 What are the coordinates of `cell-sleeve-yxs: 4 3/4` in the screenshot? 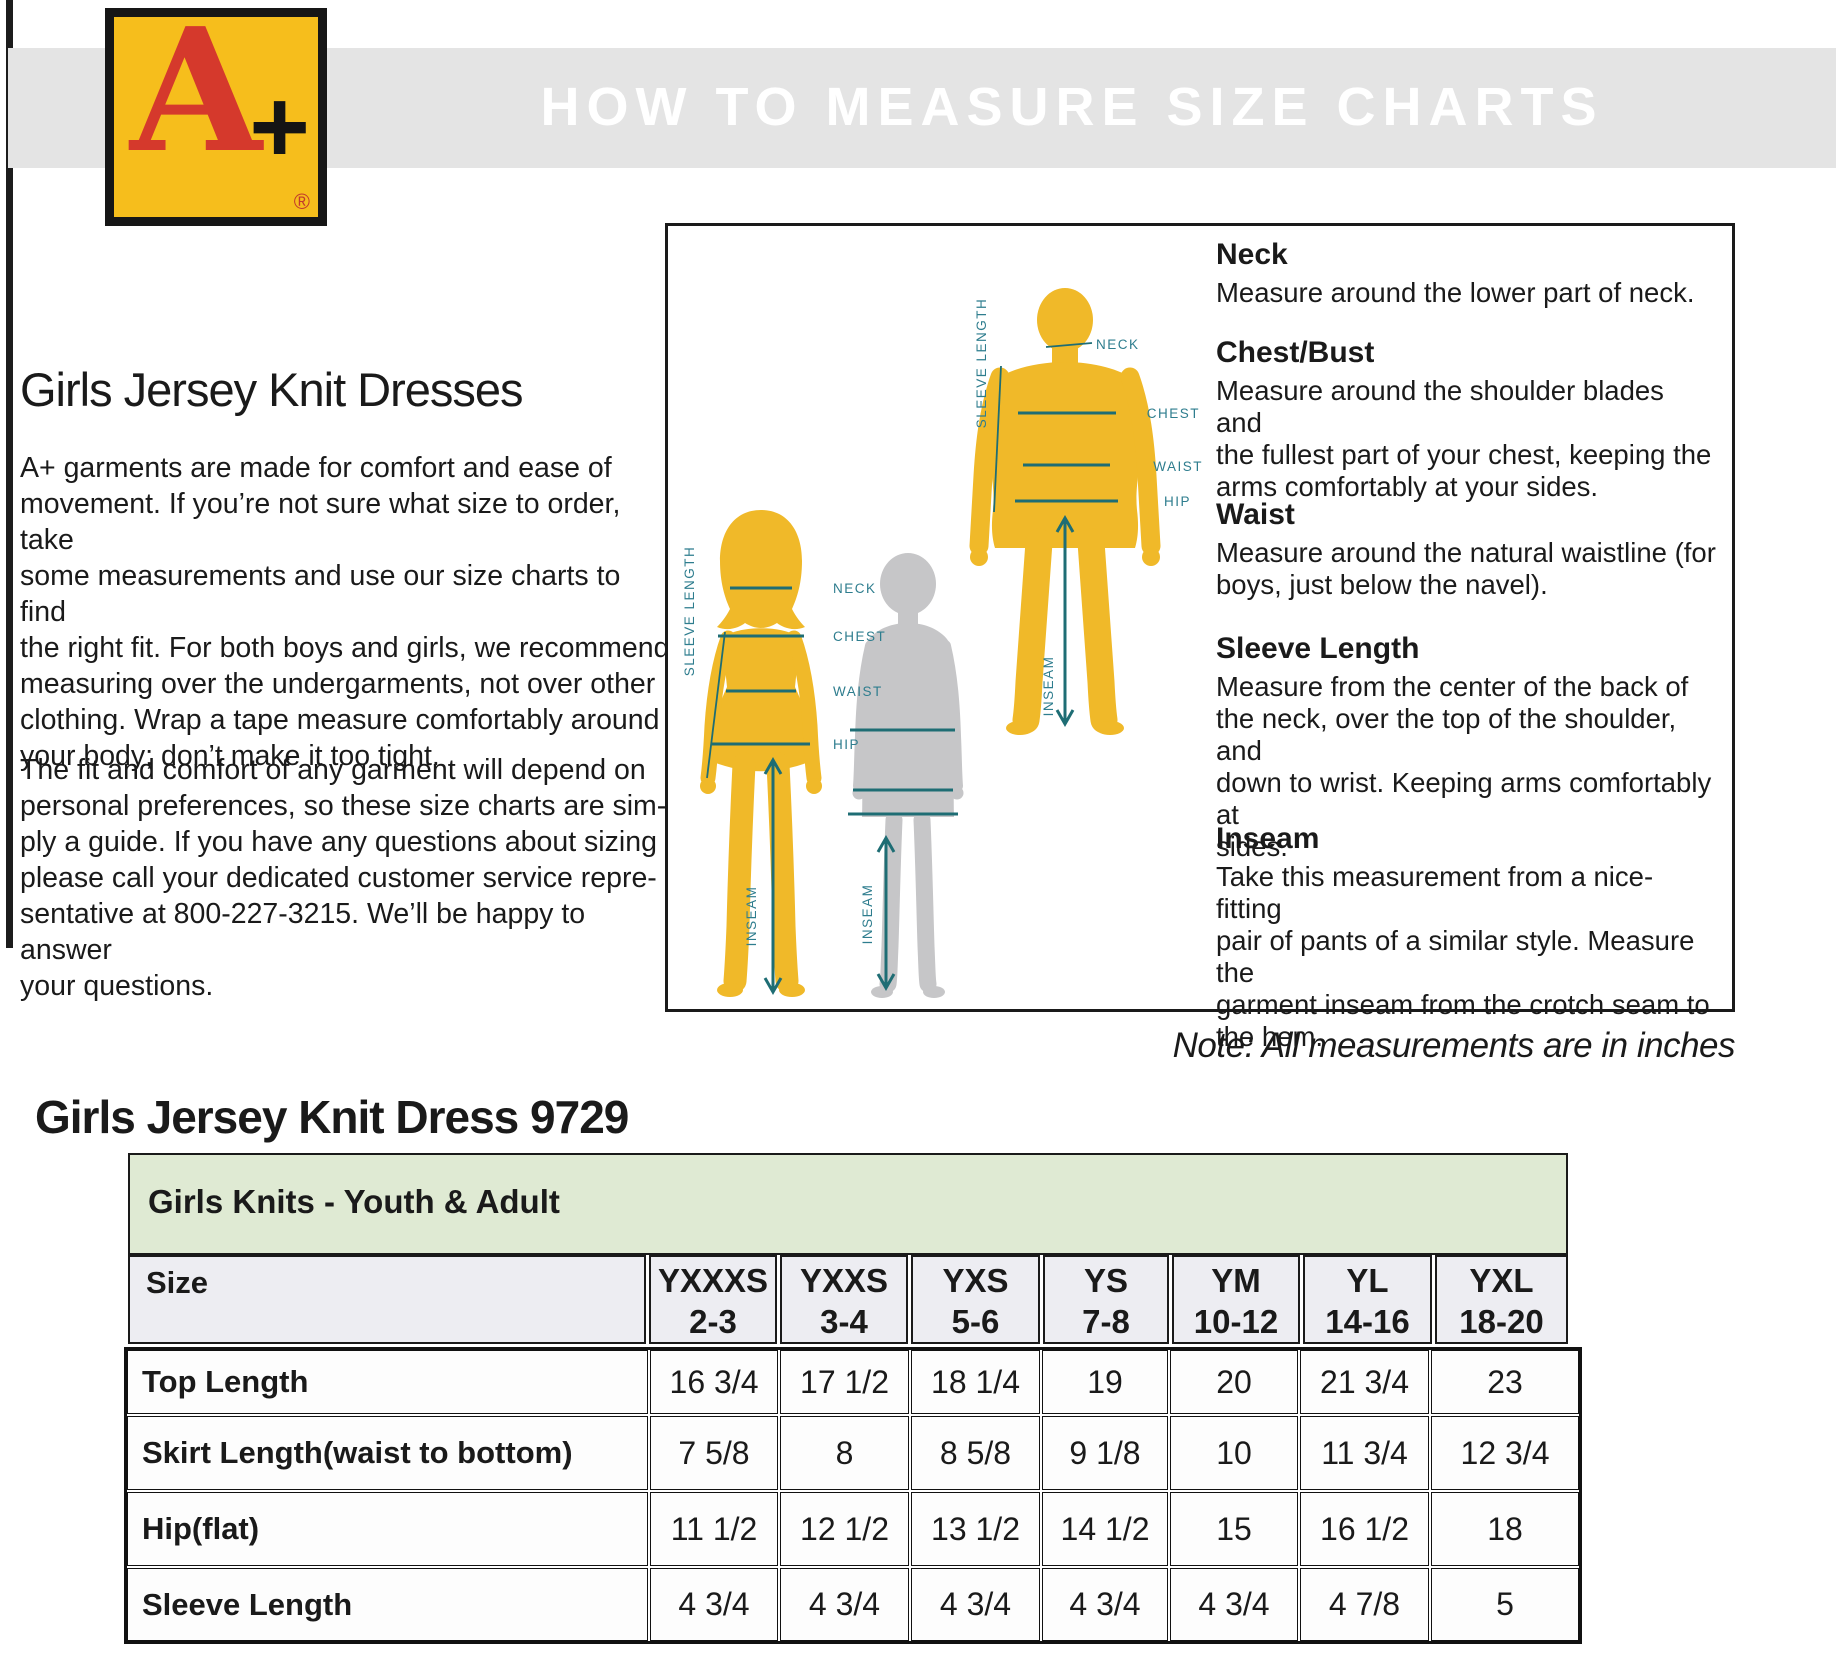 It's located at (975, 1604).